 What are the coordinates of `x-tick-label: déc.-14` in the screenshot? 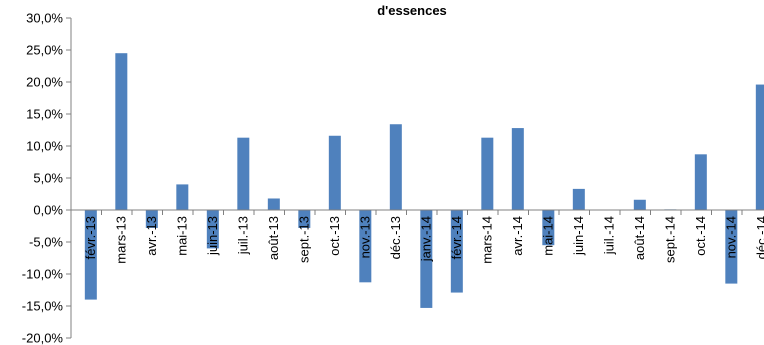 It's located at (759, 237).